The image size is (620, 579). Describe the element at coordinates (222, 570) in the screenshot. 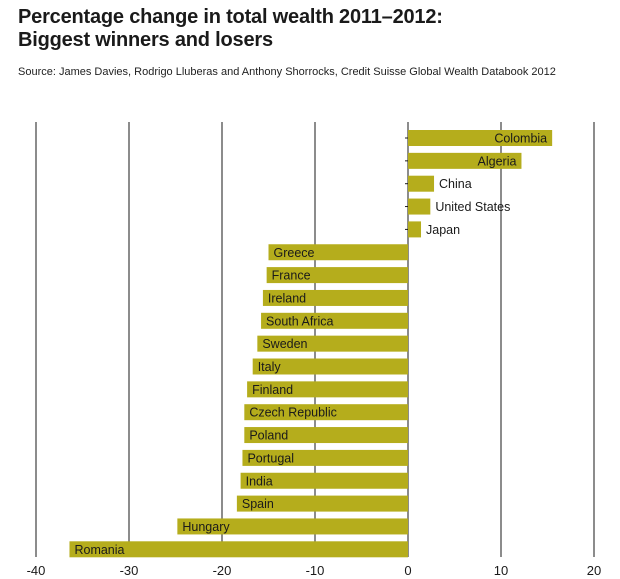

I see `x-tick-label: -20` at that location.